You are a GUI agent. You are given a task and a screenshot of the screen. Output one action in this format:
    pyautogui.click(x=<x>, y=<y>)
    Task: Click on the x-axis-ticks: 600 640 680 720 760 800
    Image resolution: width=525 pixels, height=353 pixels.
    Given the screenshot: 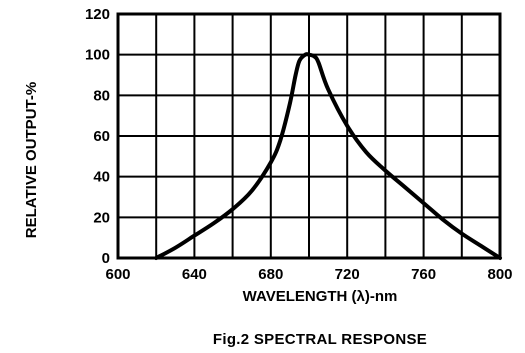 What is the action you would take?
    pyautogui.click(x=308, y=274)
    